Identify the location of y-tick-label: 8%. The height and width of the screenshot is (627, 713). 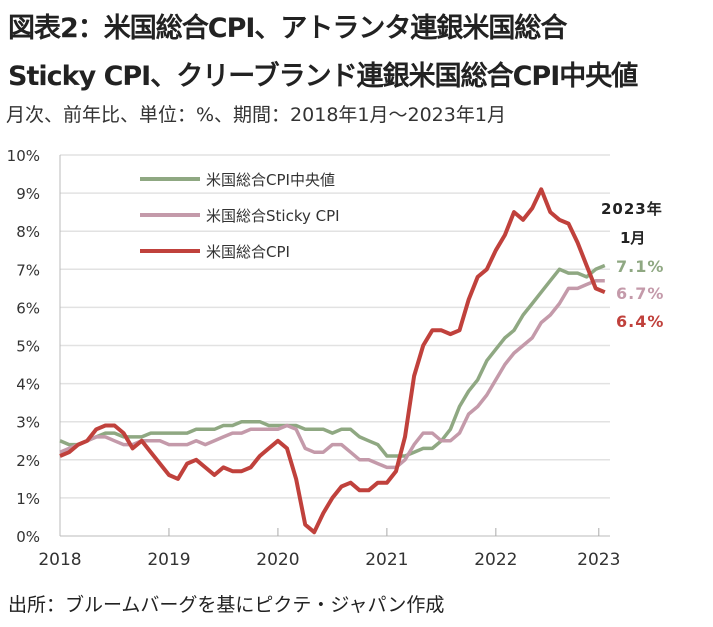
(28, 232).